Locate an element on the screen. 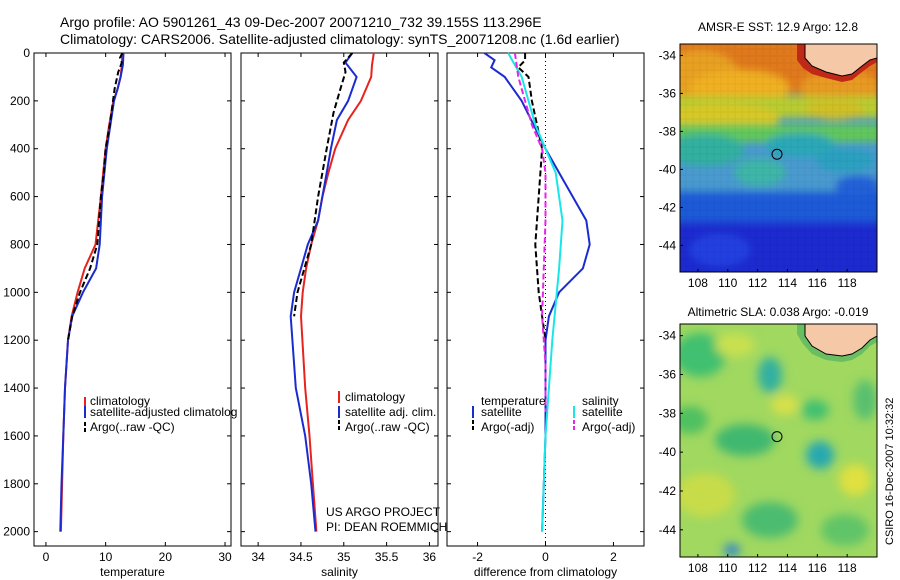 This screenshot has width=900, height=580. y-tick-label: 2000 is located at coordinates (16, 532).